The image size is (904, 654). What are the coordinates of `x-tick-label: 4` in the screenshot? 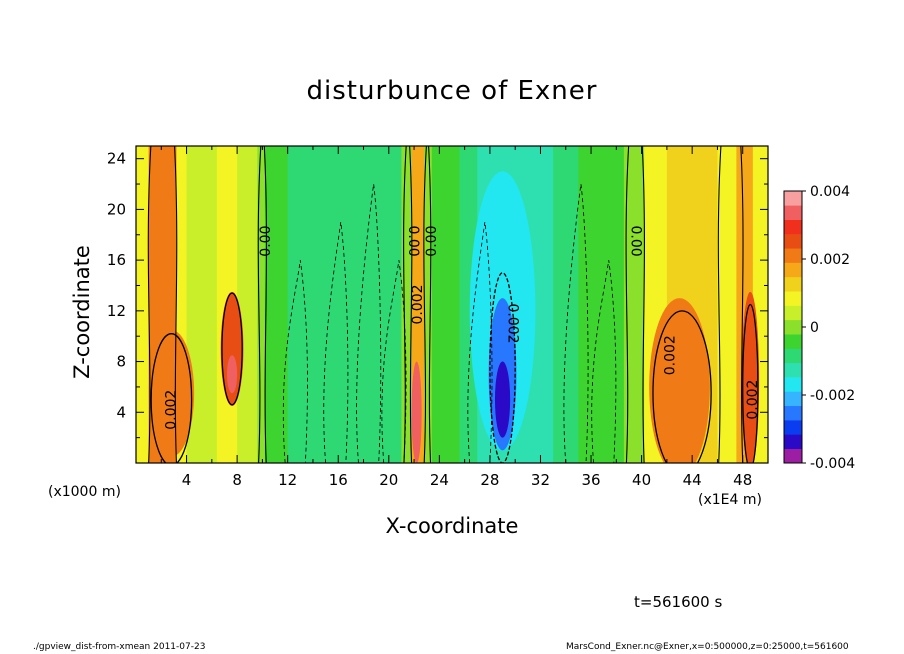 It's located at (187, 480).